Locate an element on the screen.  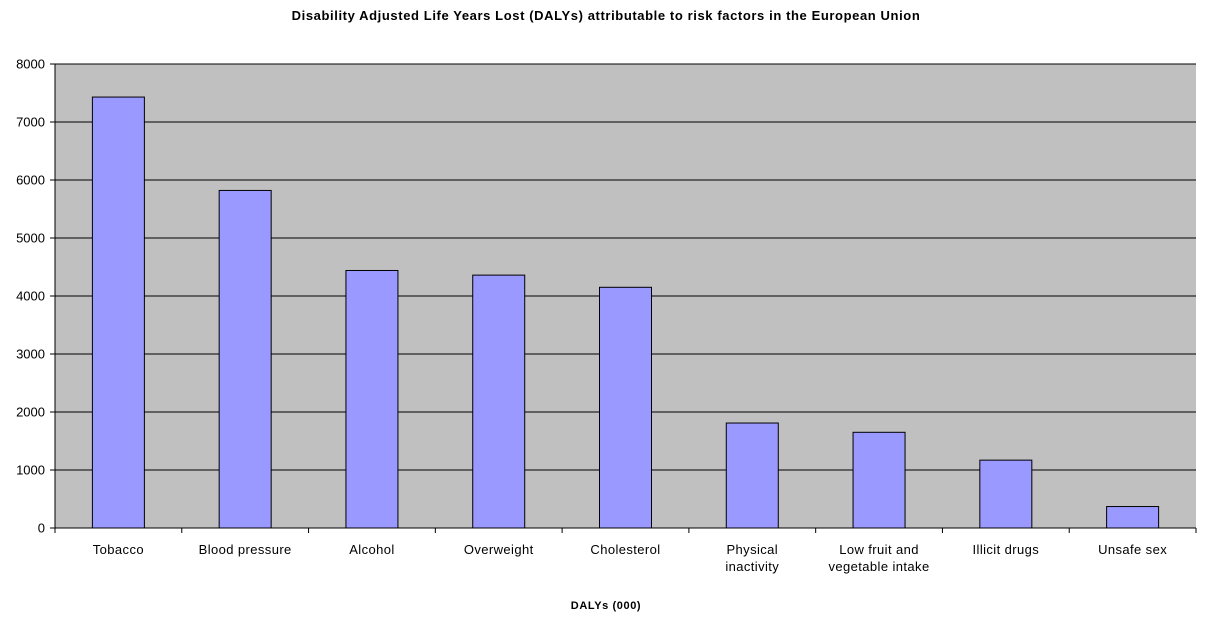
x-tick-label: Illicit drugs is located at coordinates (1006, 549).